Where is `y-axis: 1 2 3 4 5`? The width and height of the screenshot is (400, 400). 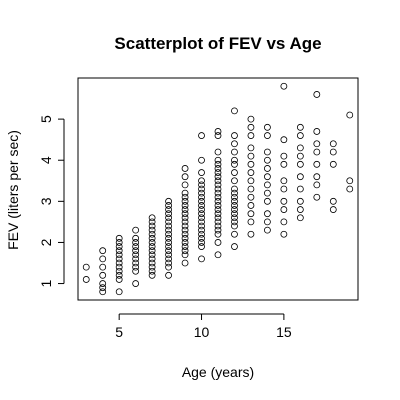 y-axis: 1 2 3 4 5 is located at coordinates (51, 201).